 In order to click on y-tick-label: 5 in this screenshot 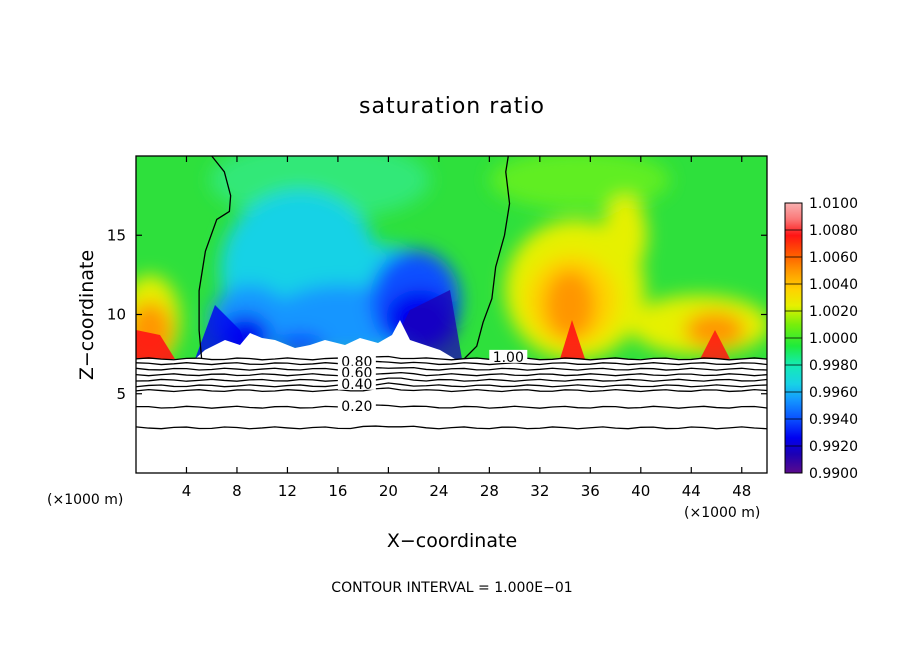, I will do `click(121, 394)`.